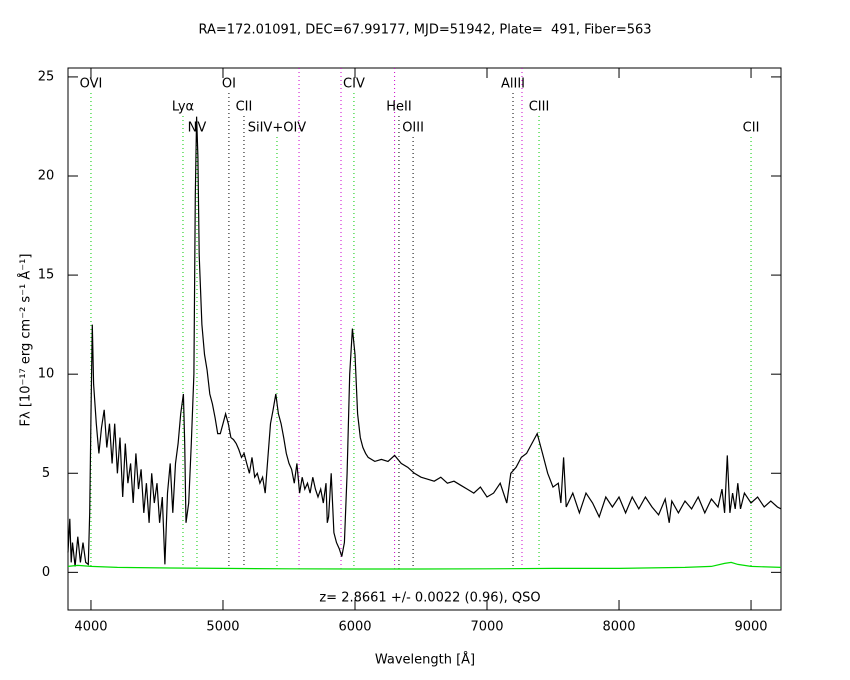  I want to click on y-tick-label: 10, so click(46, 374).